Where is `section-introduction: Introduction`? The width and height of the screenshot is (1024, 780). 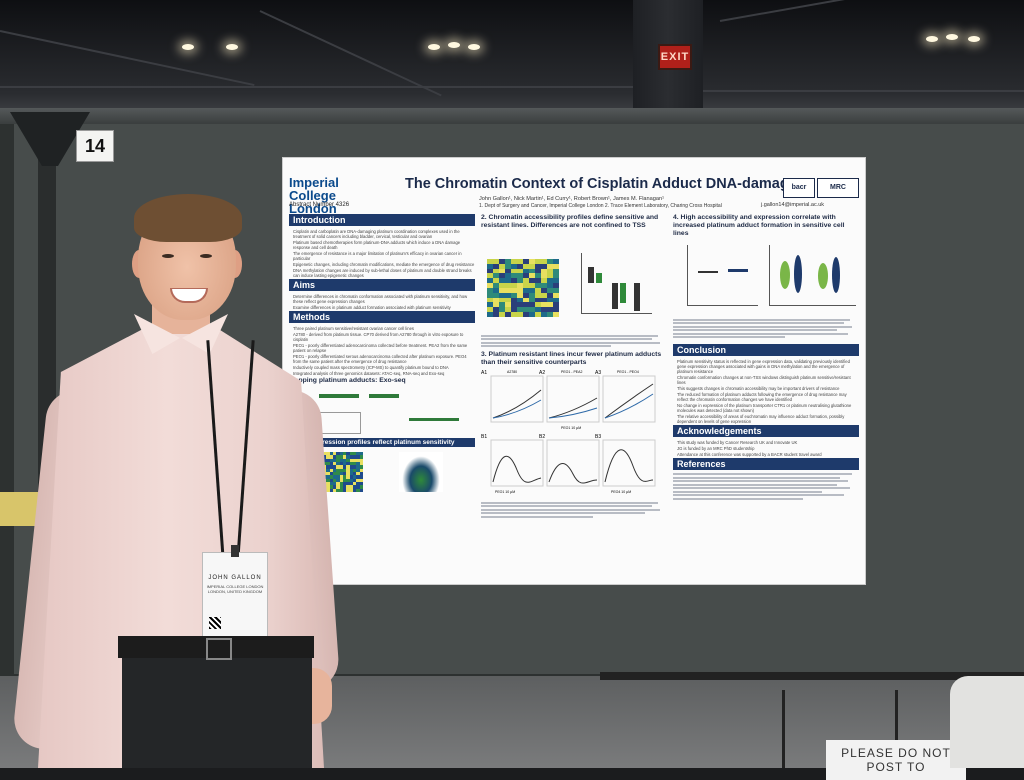
section-introduction: Introduction is located at coordinates (382, 220).